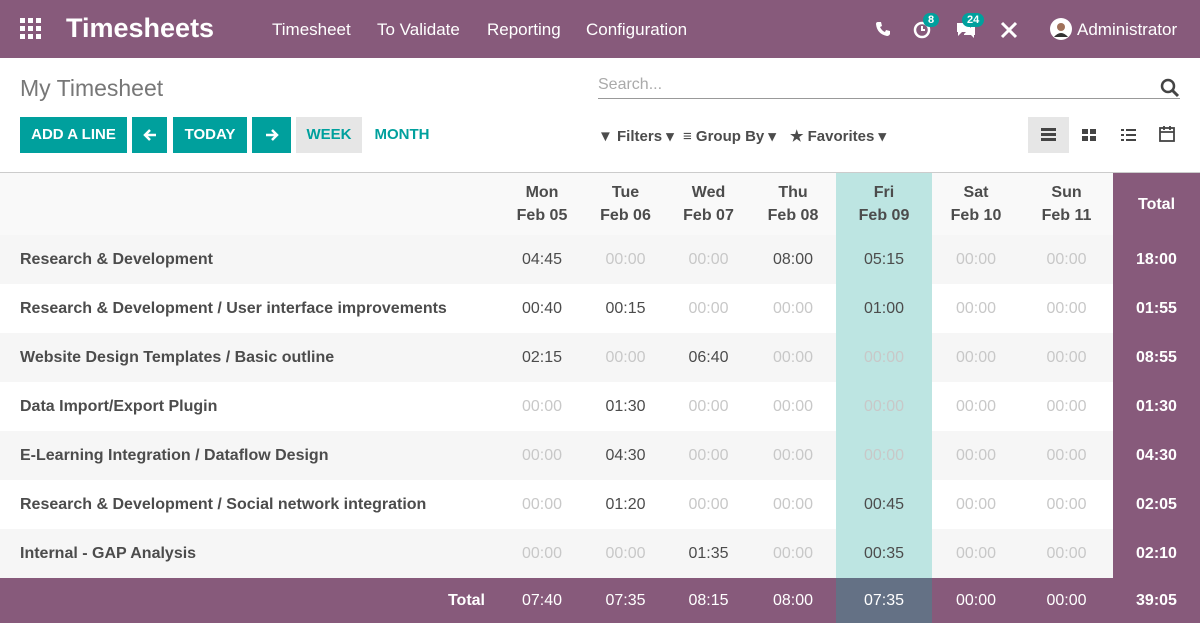  I want to click on menu-item: Configuration, so click(637, 29).